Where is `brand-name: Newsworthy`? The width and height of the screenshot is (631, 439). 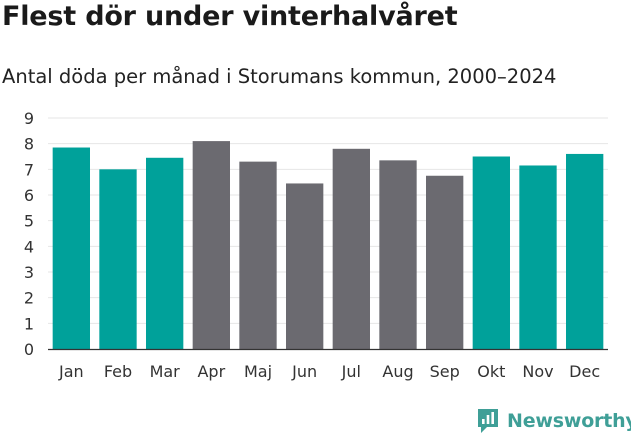
brand-name: Newsworthy is located at coordinates (569, 421).